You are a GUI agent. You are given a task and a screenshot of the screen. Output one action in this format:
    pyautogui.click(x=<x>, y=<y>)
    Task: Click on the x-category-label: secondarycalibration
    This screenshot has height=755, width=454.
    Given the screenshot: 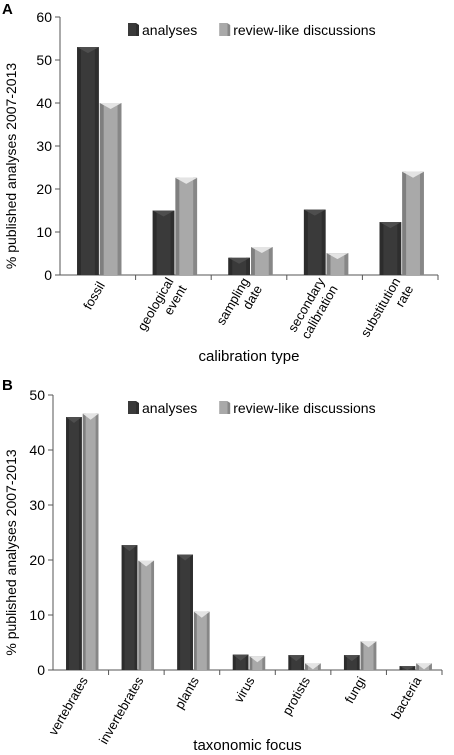 What is the action you would take?
    pyautogui.click(x=313, y=308)
    